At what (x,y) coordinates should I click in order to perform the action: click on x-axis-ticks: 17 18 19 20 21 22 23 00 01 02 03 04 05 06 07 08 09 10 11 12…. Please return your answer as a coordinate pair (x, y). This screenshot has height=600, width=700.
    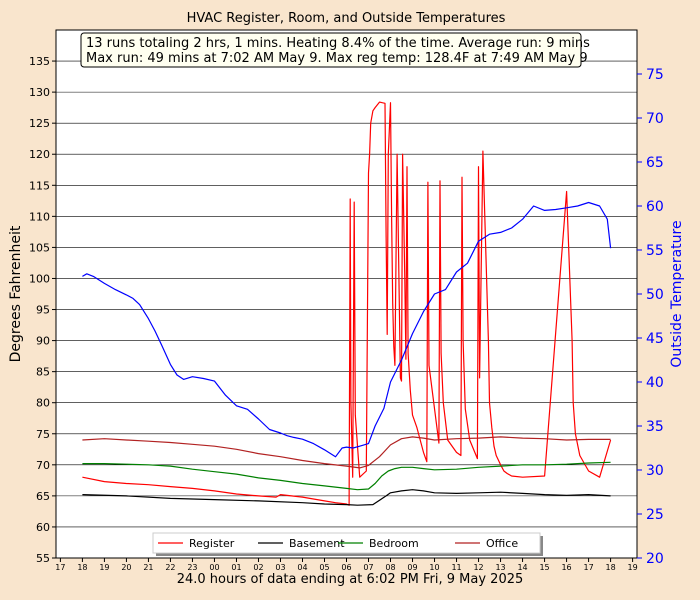
    Looking at the image, I should click on (346, 565).